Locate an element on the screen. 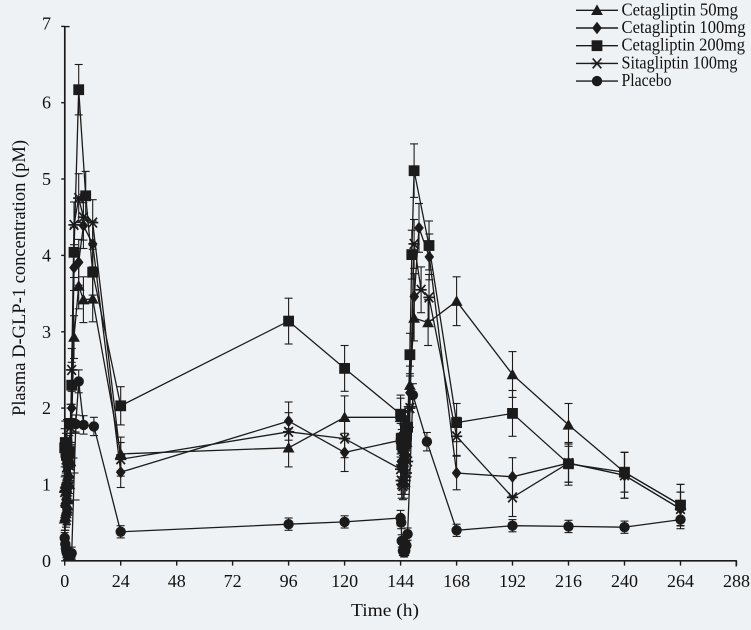  svg-text: Sitagliptin 100mg is located at coordinates (680, 62).